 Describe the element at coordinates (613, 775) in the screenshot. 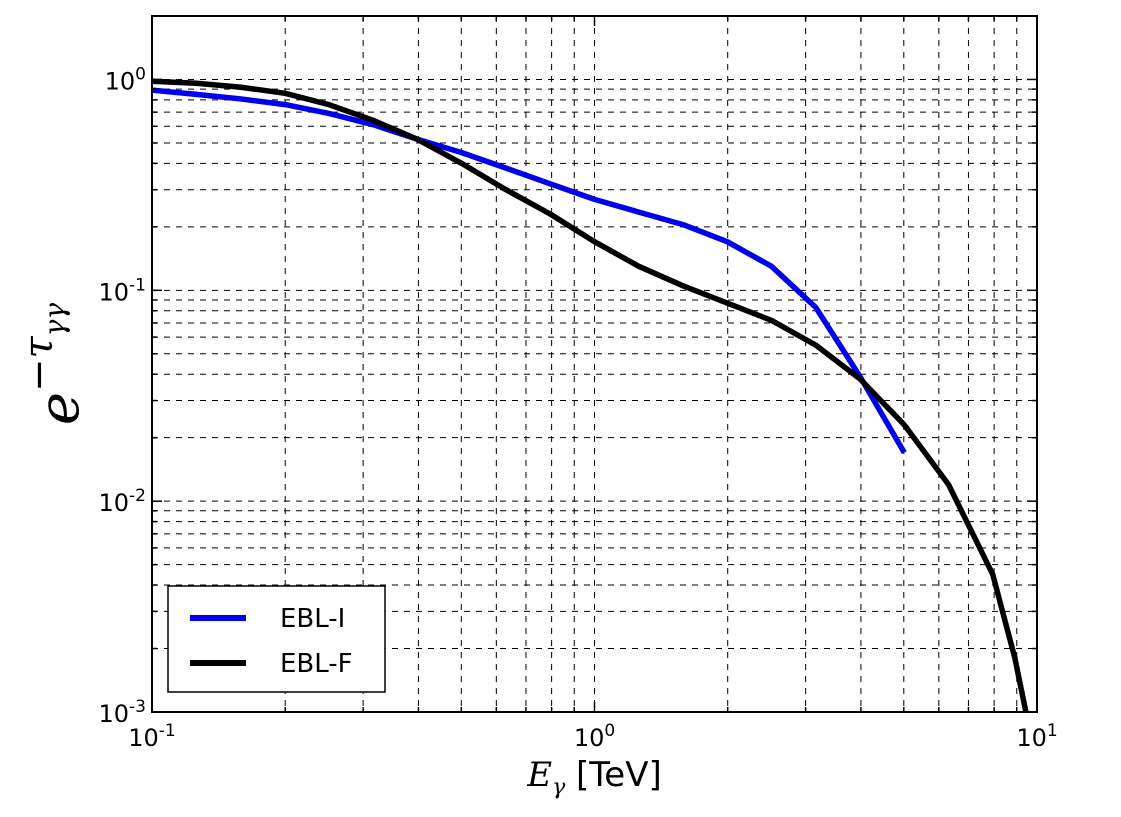

I see `x-axis-label-unit: [TeV]` at that location.